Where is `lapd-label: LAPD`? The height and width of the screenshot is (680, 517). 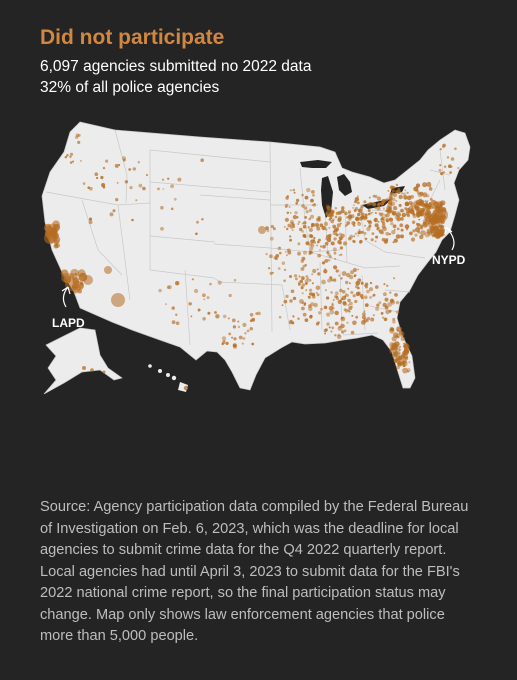 lapd-label: LAPD is located at coordinates (68, 323).